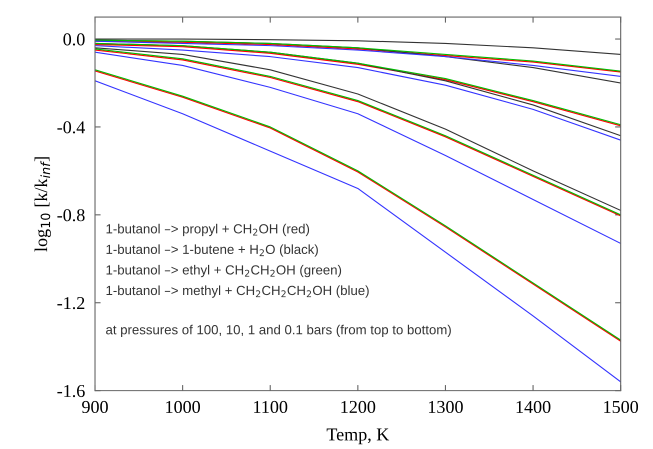  What do you see at coordinates (621, 407) in the screenshot?
I see `x-tick-label: 1500` at bounding box center [621, 407].